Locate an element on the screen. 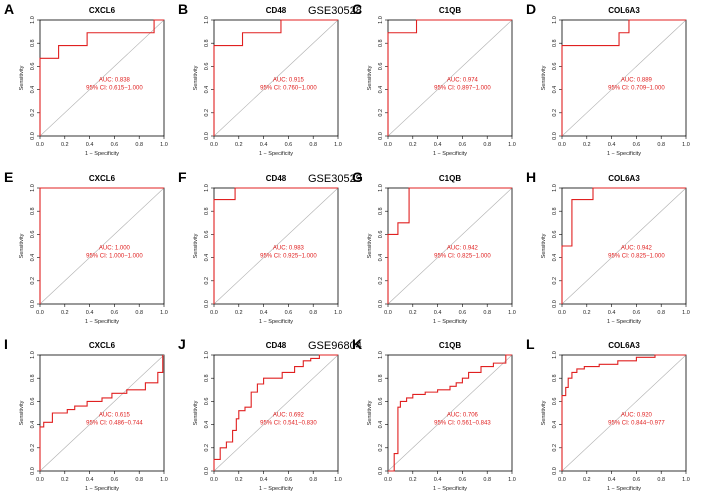  panel-letter: A is located at coordinates (9, 9).